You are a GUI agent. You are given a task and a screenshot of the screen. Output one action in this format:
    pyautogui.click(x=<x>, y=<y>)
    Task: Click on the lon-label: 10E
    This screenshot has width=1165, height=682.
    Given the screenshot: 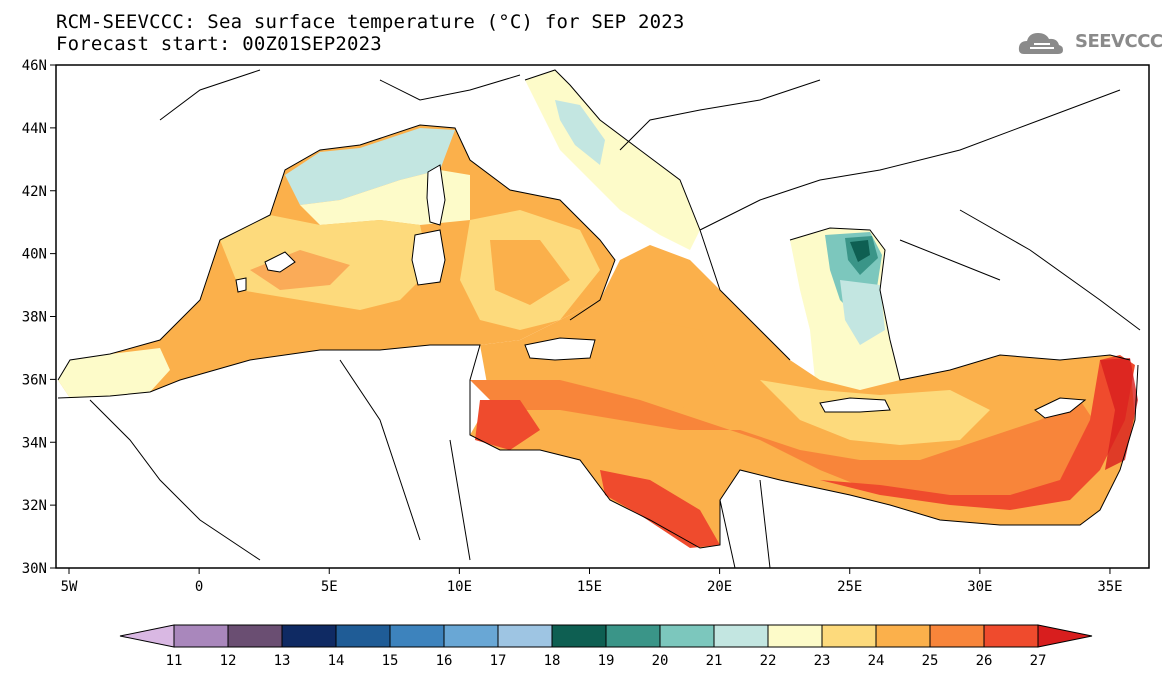 What is the action you would take?
    pyautogui.click(x=459, y=587)
    